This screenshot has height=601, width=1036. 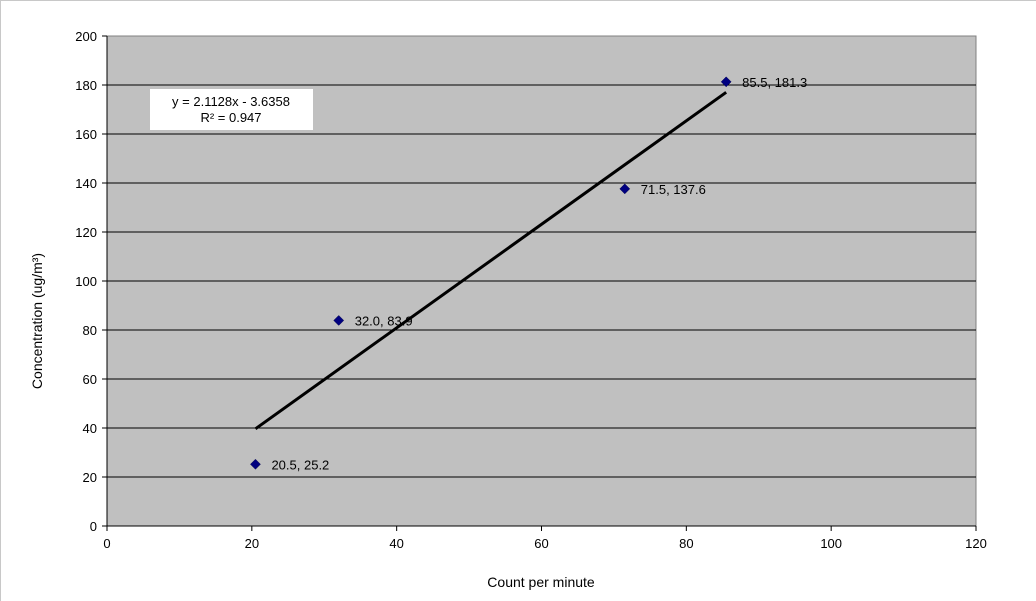 I want to click on y-tick-label: 60, so click(x=90, y=379).